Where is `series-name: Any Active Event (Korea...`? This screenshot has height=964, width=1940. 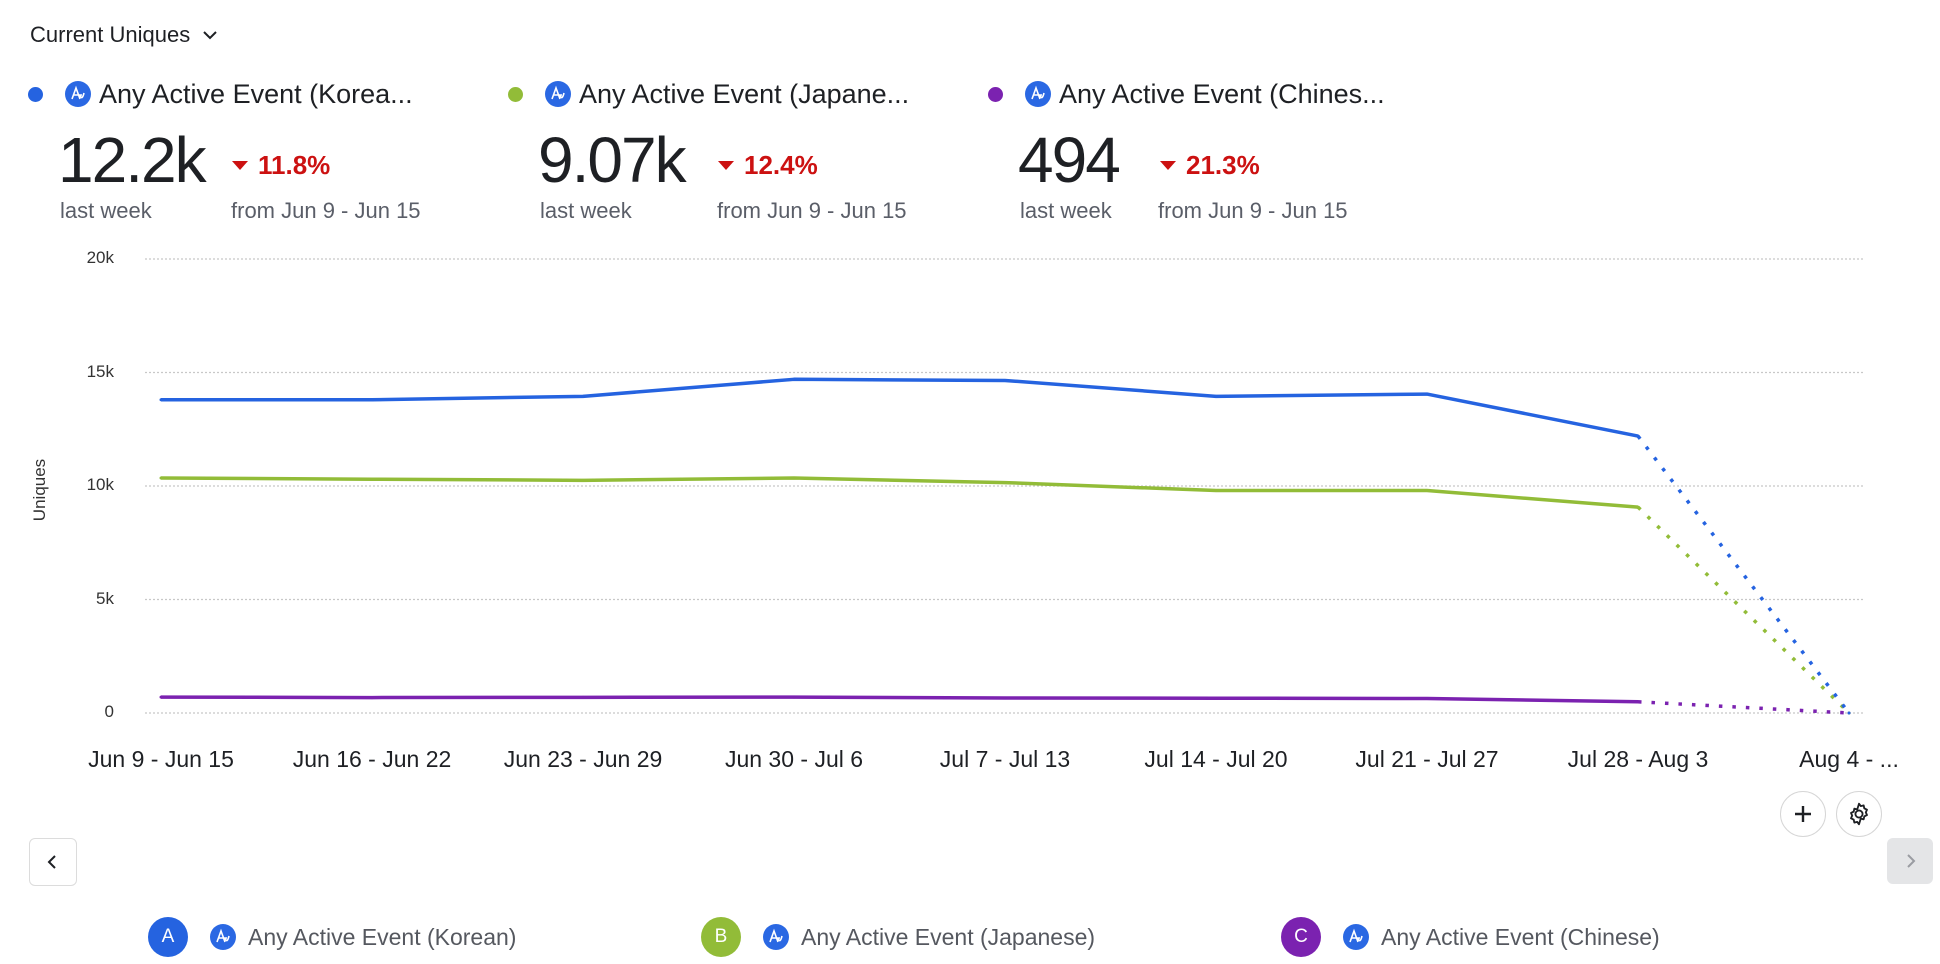
series-name: Any Active Event (Korea... is located at coordinates (256, 93).